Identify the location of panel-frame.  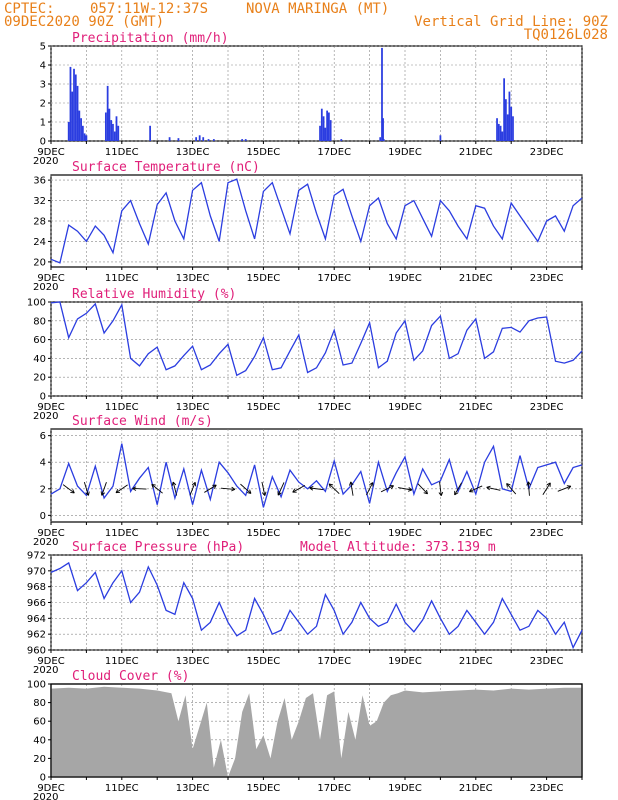
(316, 475).